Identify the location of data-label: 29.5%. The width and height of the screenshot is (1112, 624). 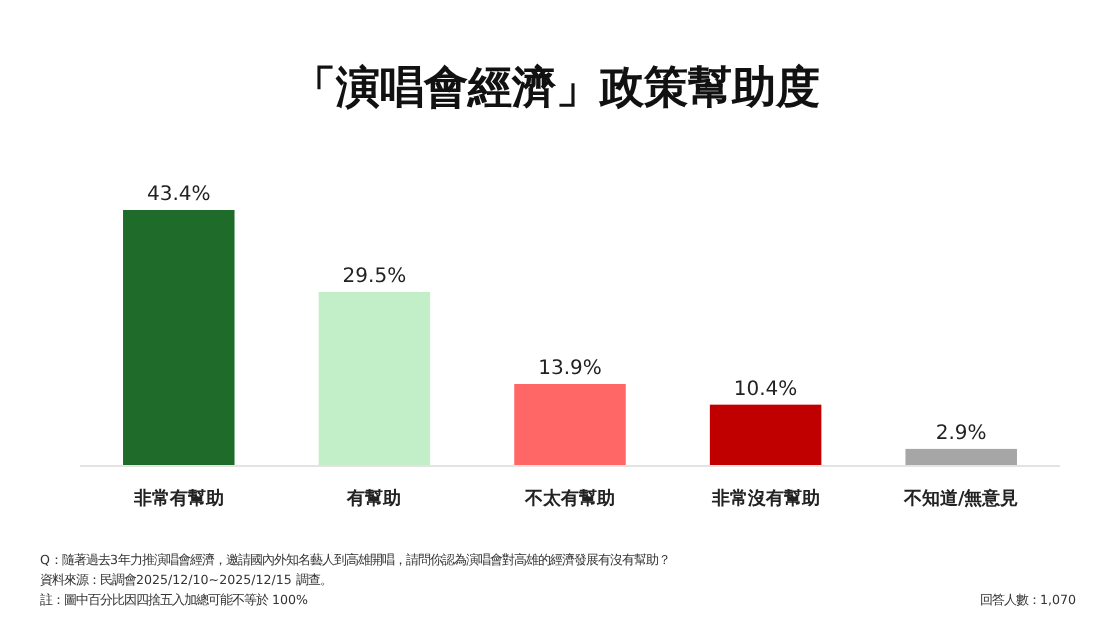
(374, 276).